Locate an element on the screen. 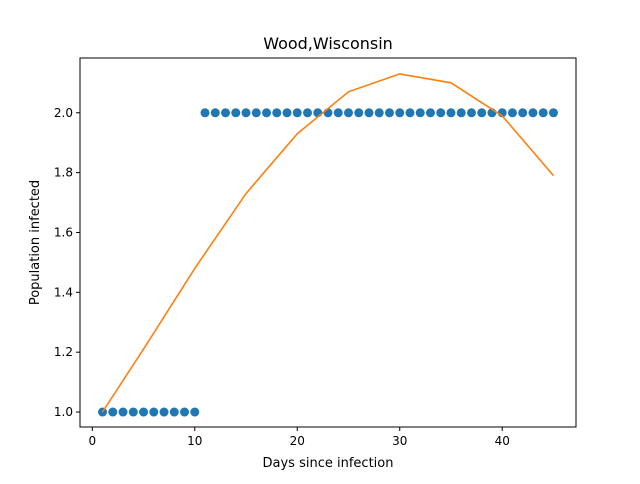 The image size is (640, 484). y-axis: 1.0 1.2 1.4 1.6 1.8 2.0 is located at coordinates (67, 262).